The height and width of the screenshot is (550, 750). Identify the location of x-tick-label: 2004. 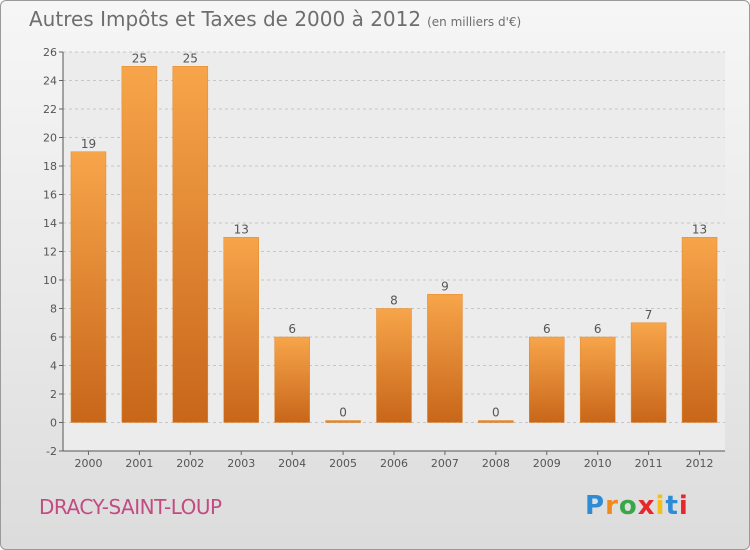
(292, 463).